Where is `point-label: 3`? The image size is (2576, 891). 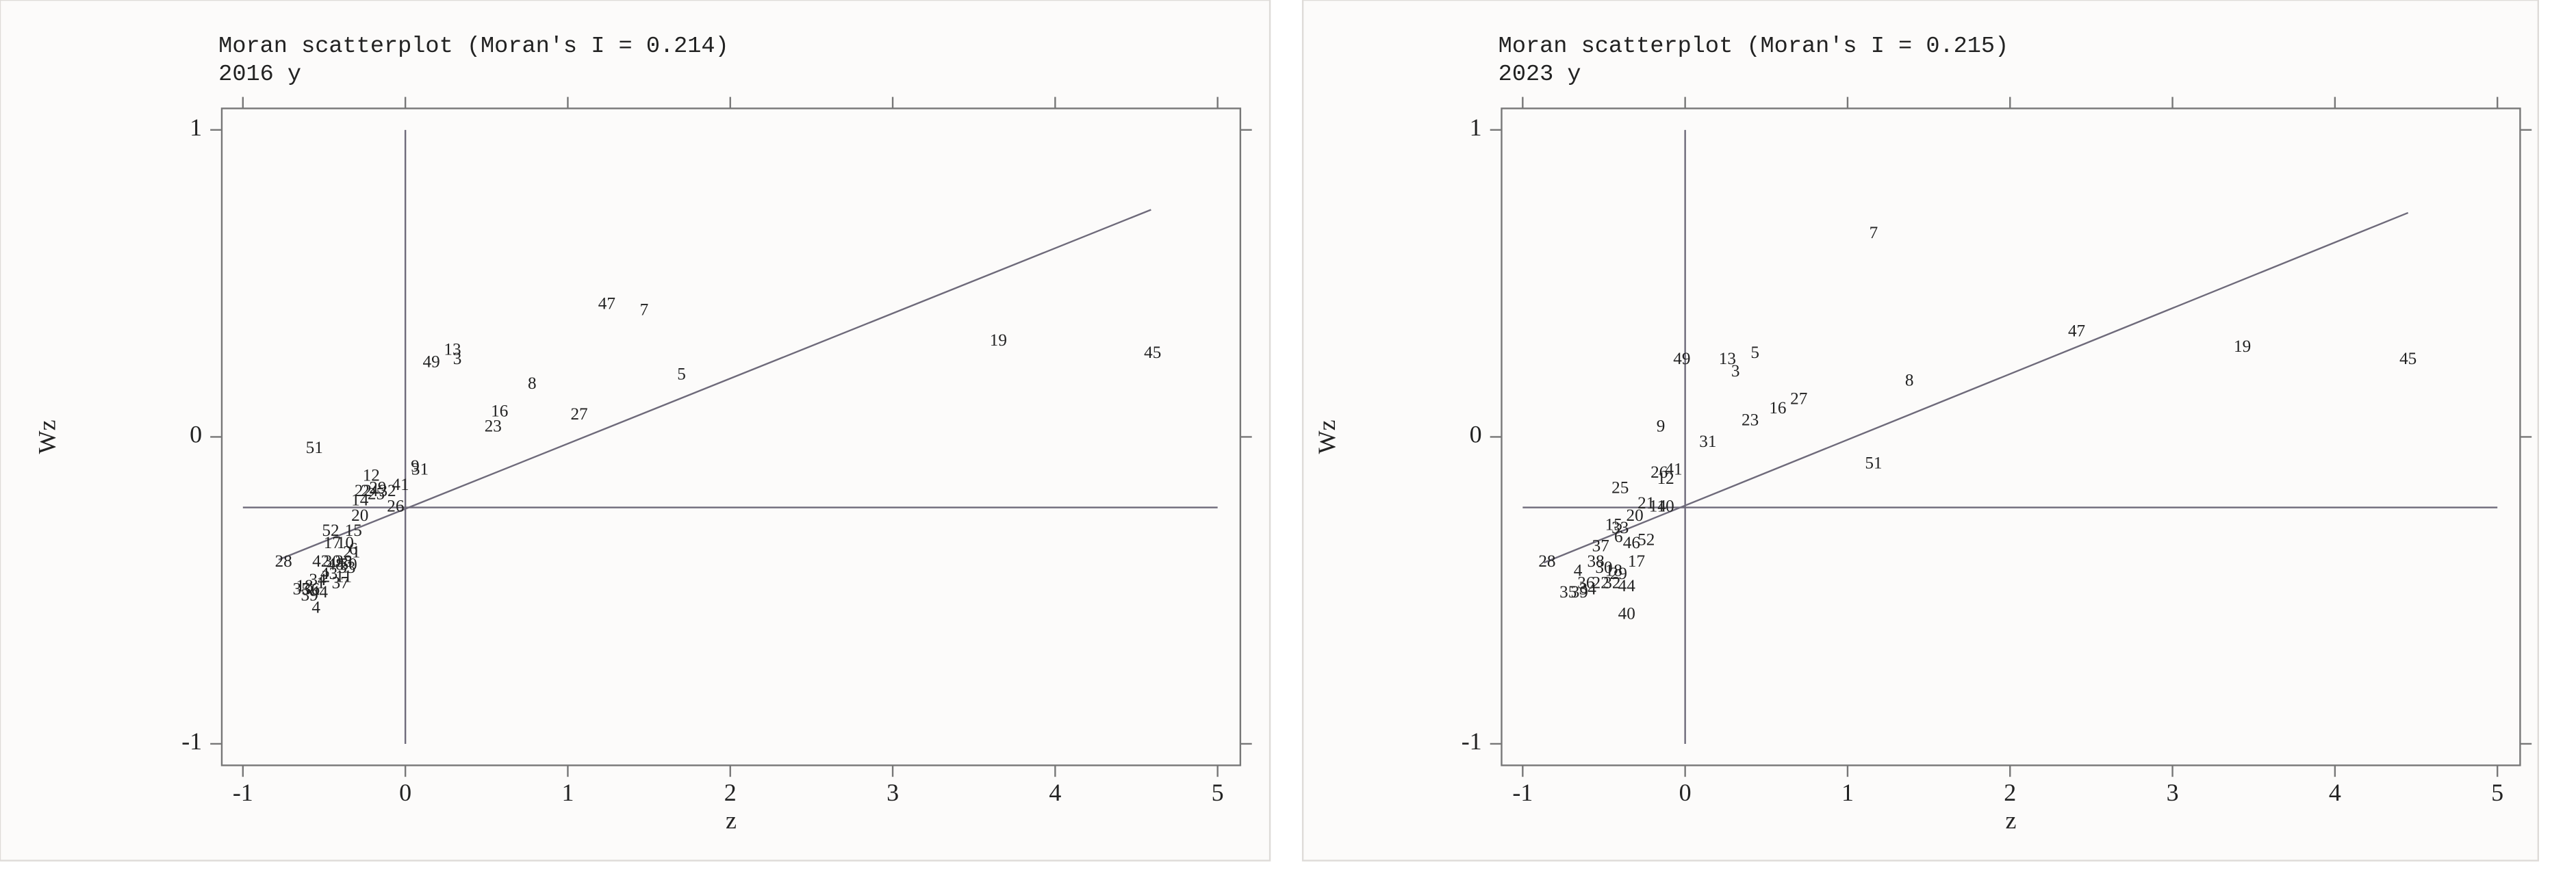
point-label: 3 is located at coordinates (1736, 371).